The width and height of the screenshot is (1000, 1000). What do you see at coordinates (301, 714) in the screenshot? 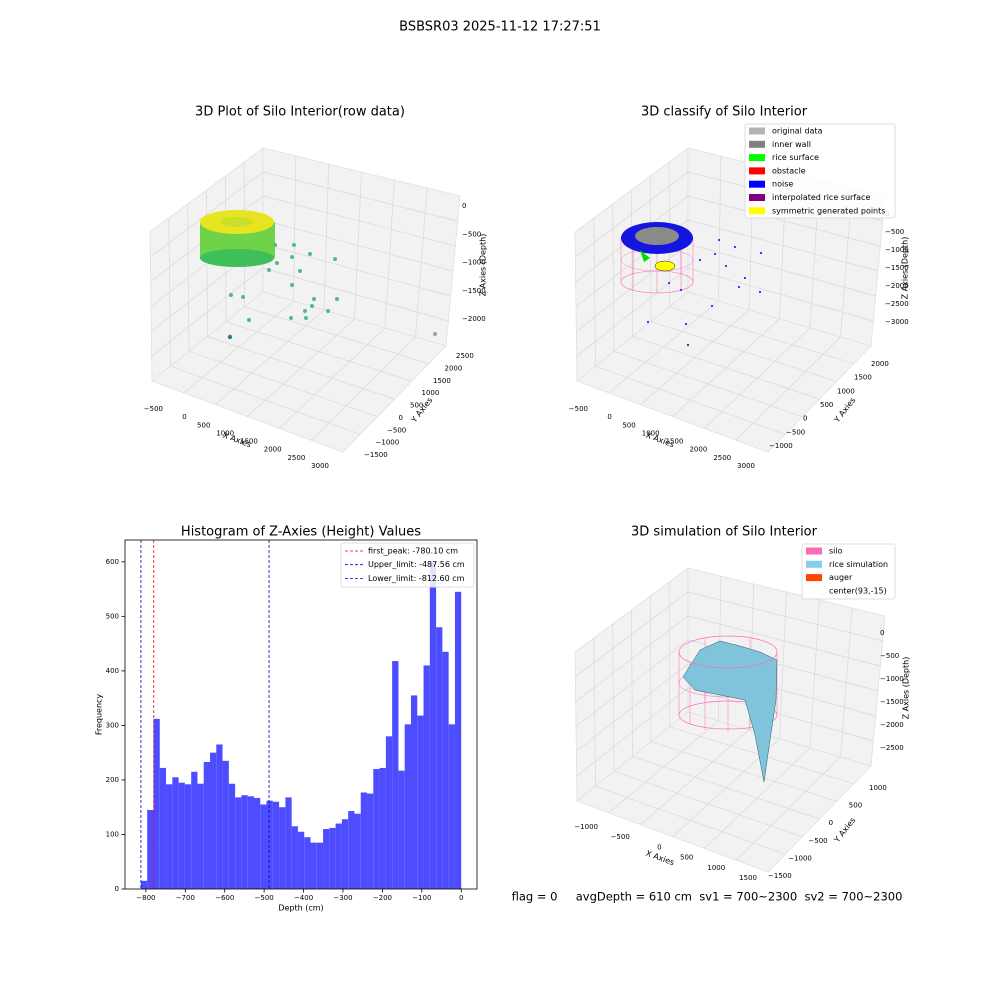
I see `plot-frame` at bounding box center [301, 714].